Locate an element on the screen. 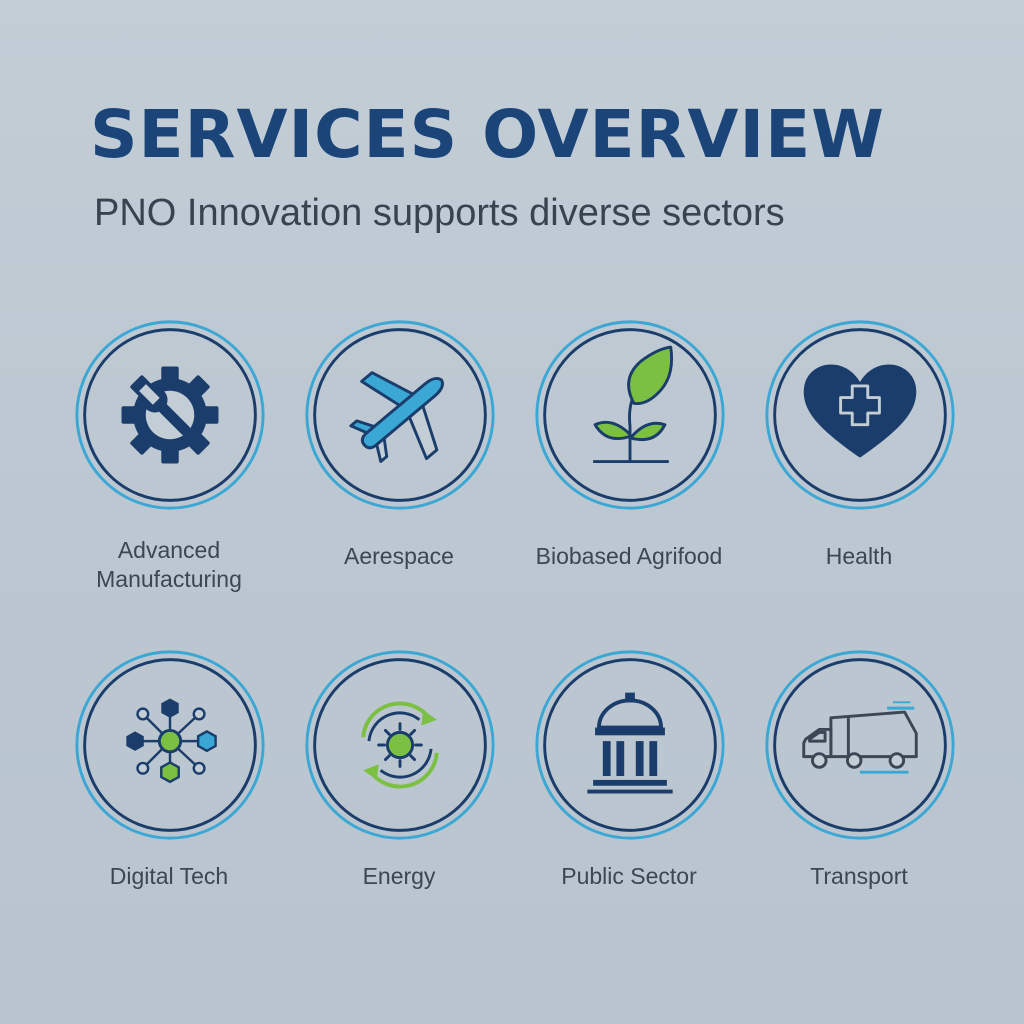 The image size is (1024, 1024). sector-label: Biobased Agrifood is located at coordinates (629, 556).